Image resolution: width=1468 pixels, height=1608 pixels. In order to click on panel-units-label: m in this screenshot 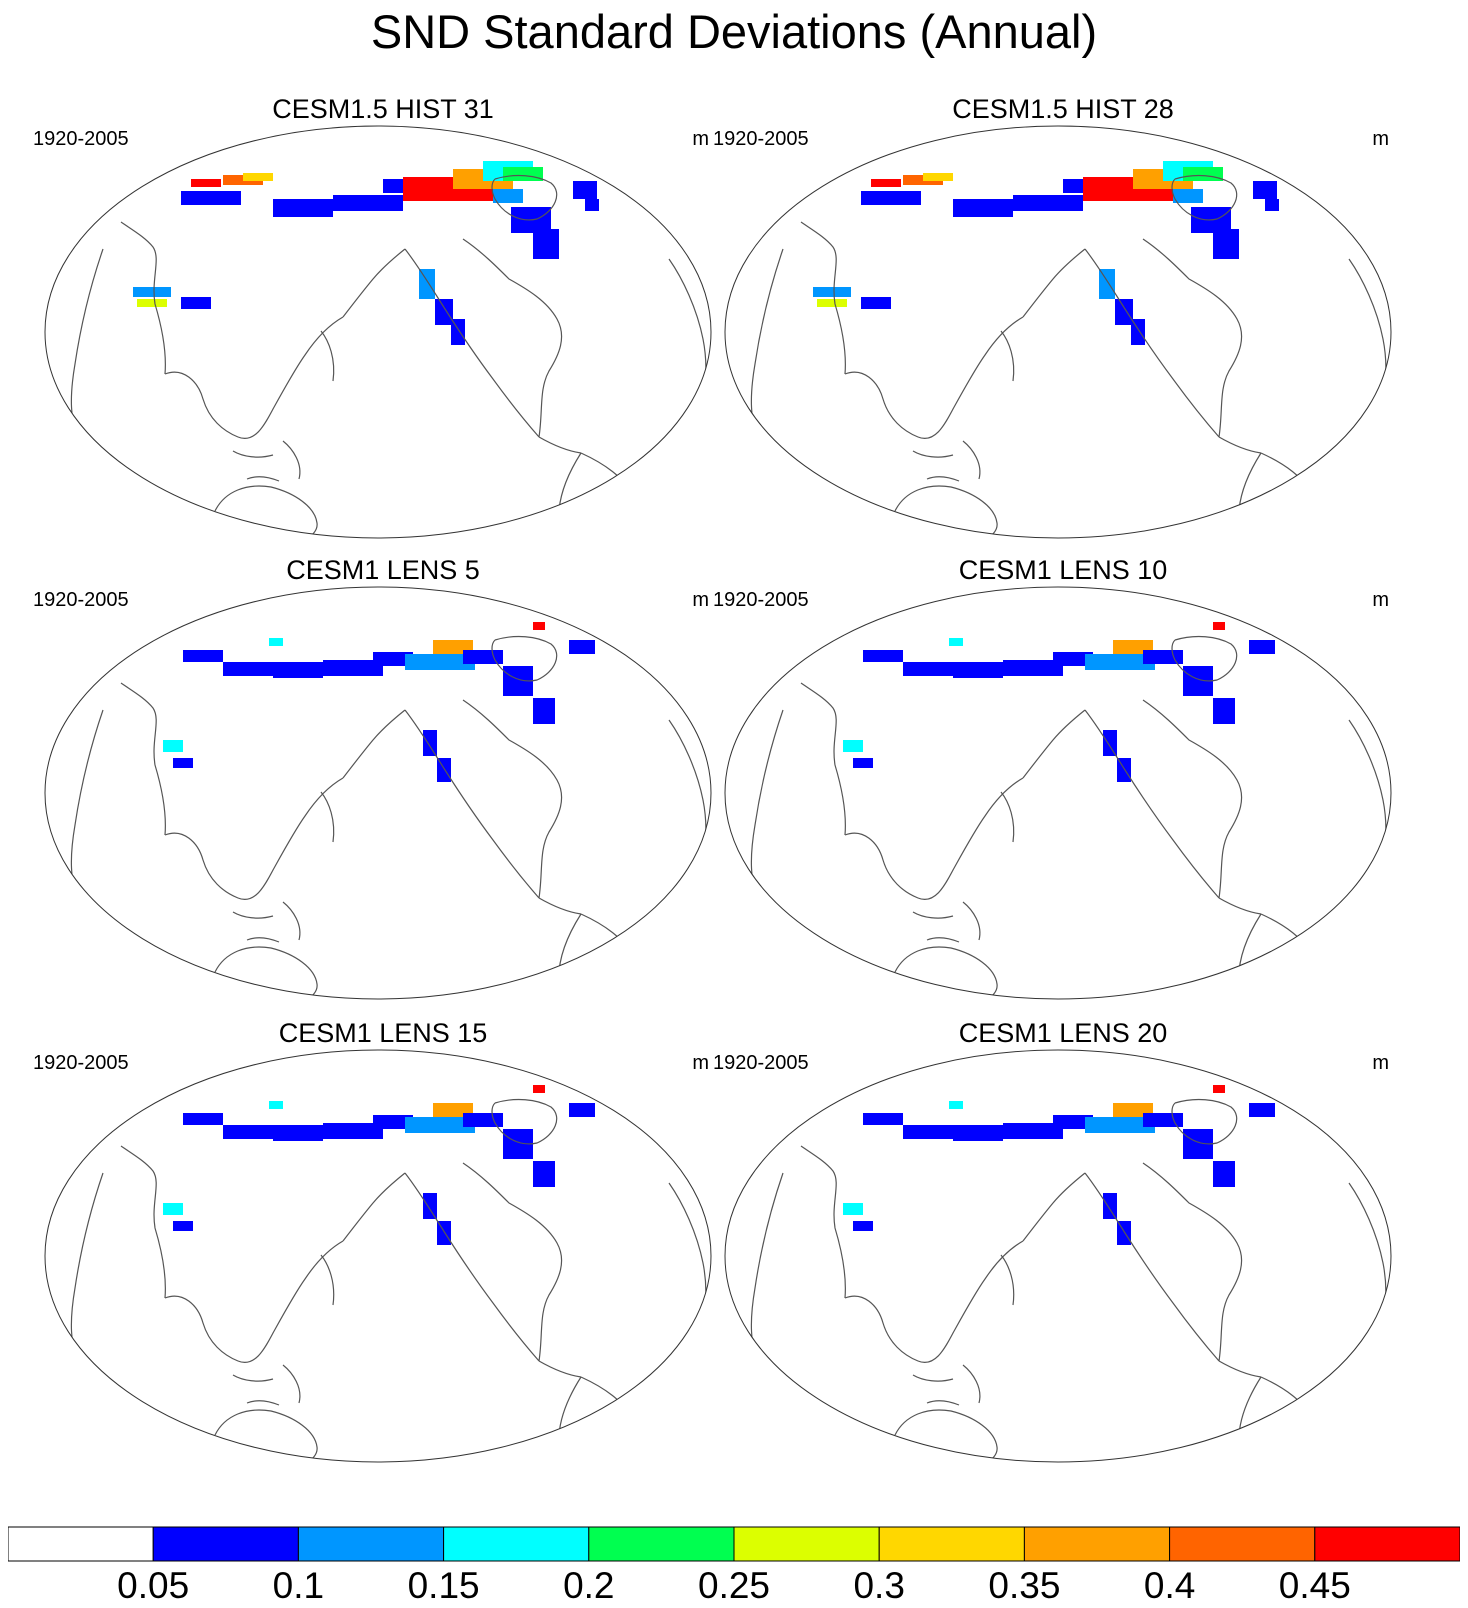, I will do `click(1380, 1063)`.